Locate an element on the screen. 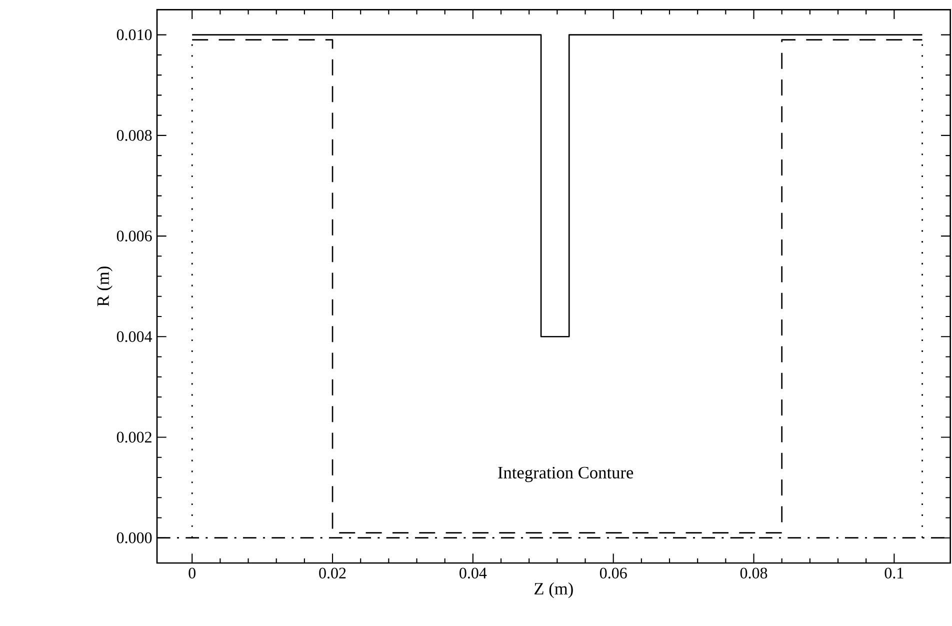  annotation: Integration Conture is located at coordinates (566, 474).